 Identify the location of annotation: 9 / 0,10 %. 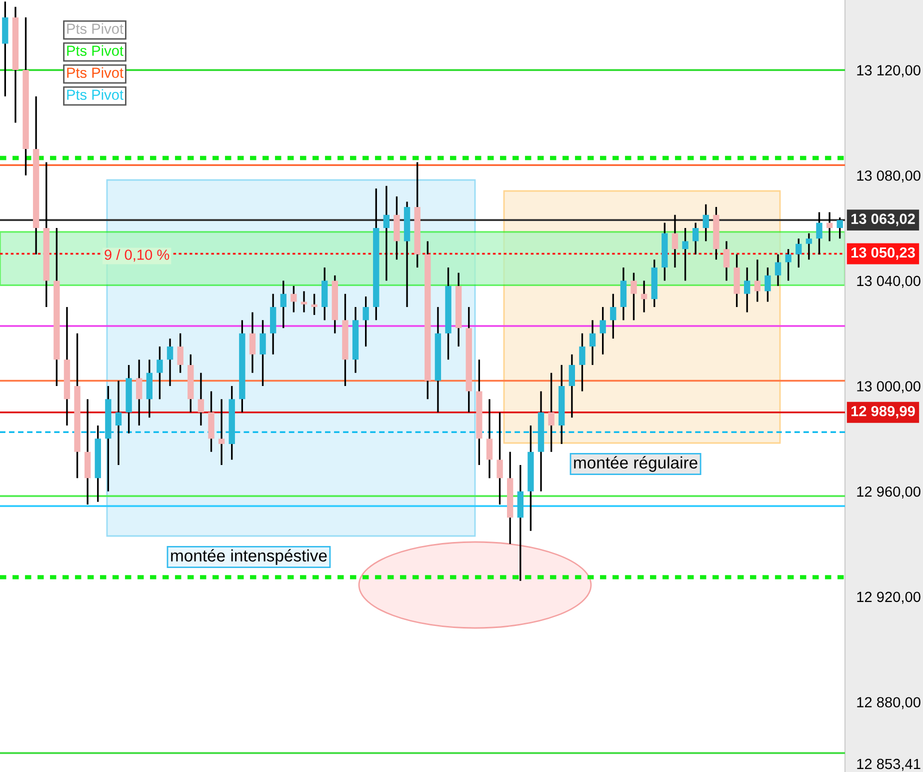
(137, 255).